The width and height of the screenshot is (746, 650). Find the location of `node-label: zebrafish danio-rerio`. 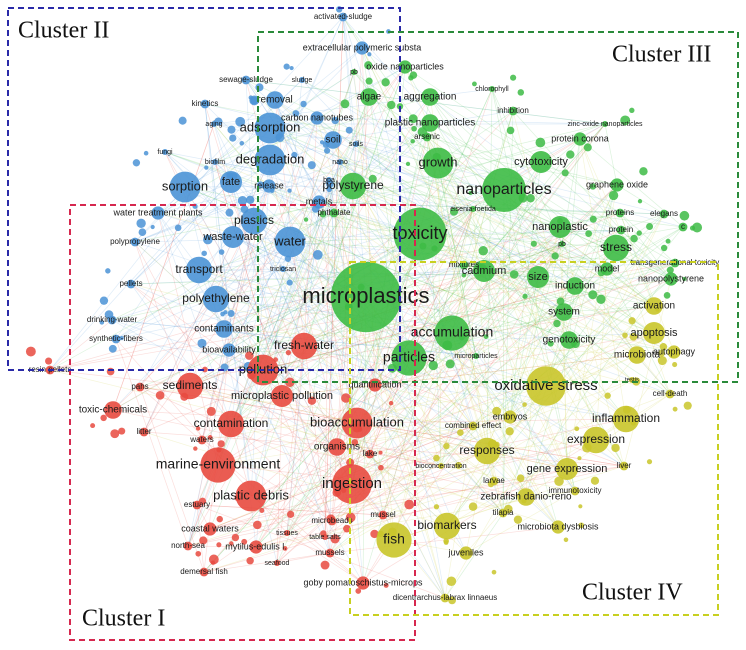

node-label: zebrafish danio-rerio is located at coordinates (526, 497).